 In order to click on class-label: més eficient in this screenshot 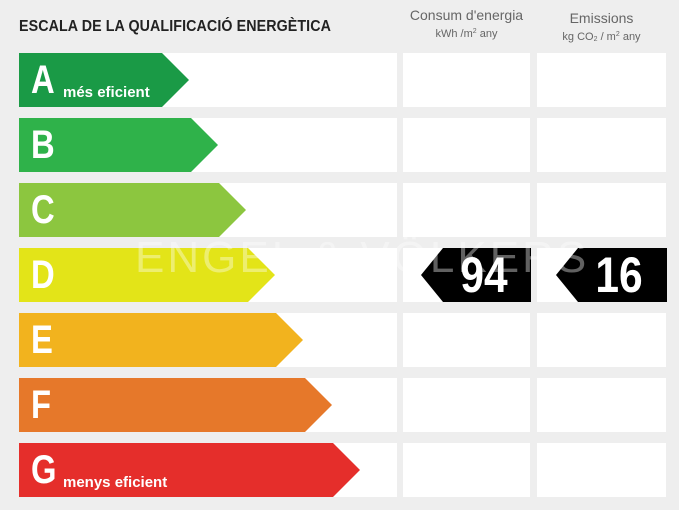, I will do `click(106, 92)`.